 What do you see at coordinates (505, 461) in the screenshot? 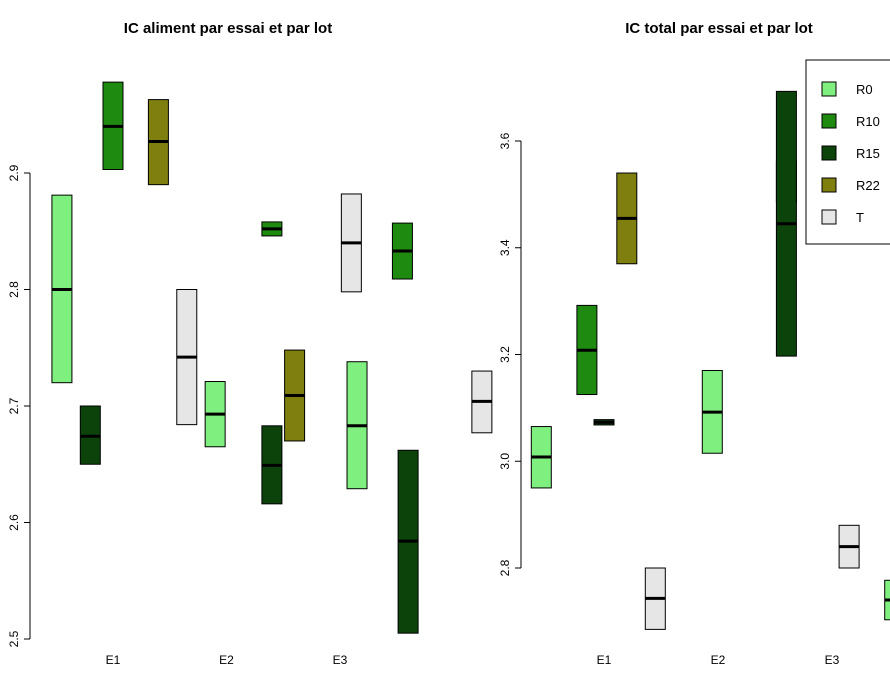
I see `y-tick-label: 3.0` at bounding box center [505, 461].